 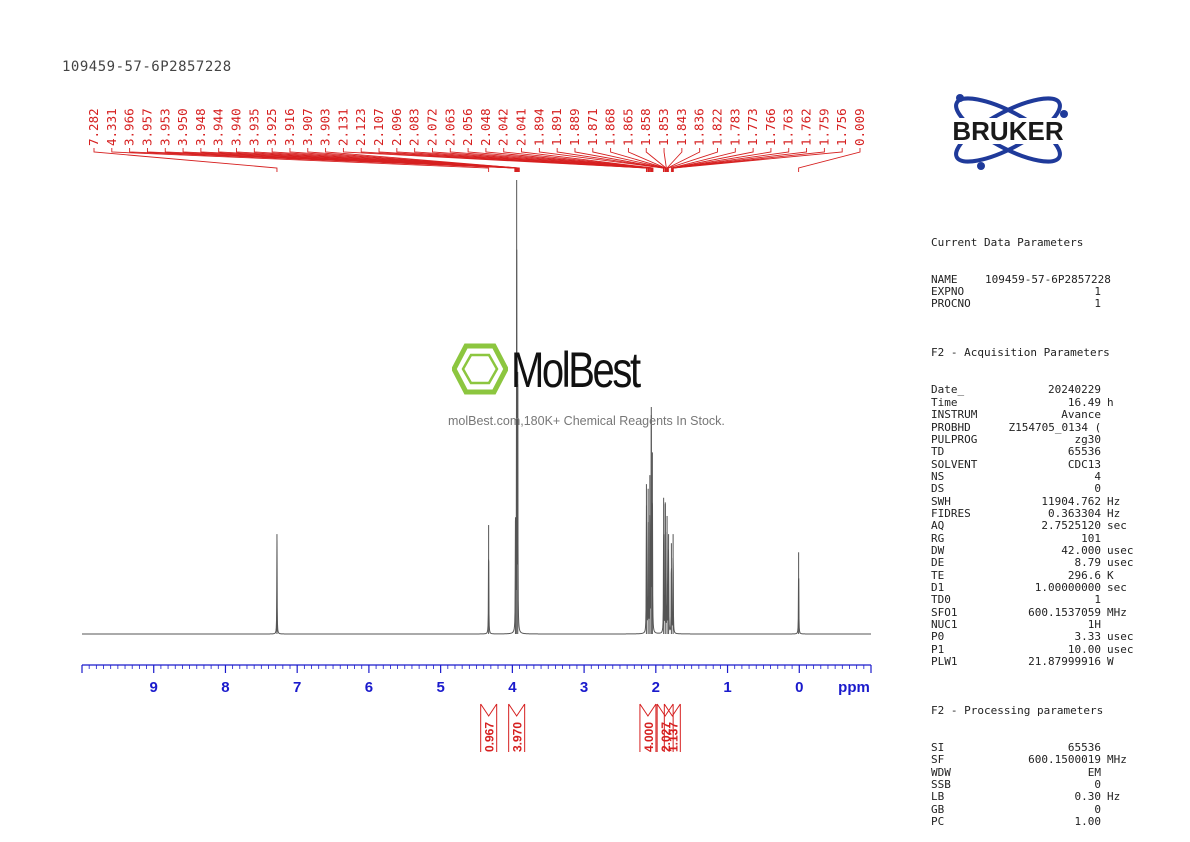 What do you see at coordinates (610, 127) in the screenshot?
I see `peak-label: 1.868` at bounding box center [610, 127].